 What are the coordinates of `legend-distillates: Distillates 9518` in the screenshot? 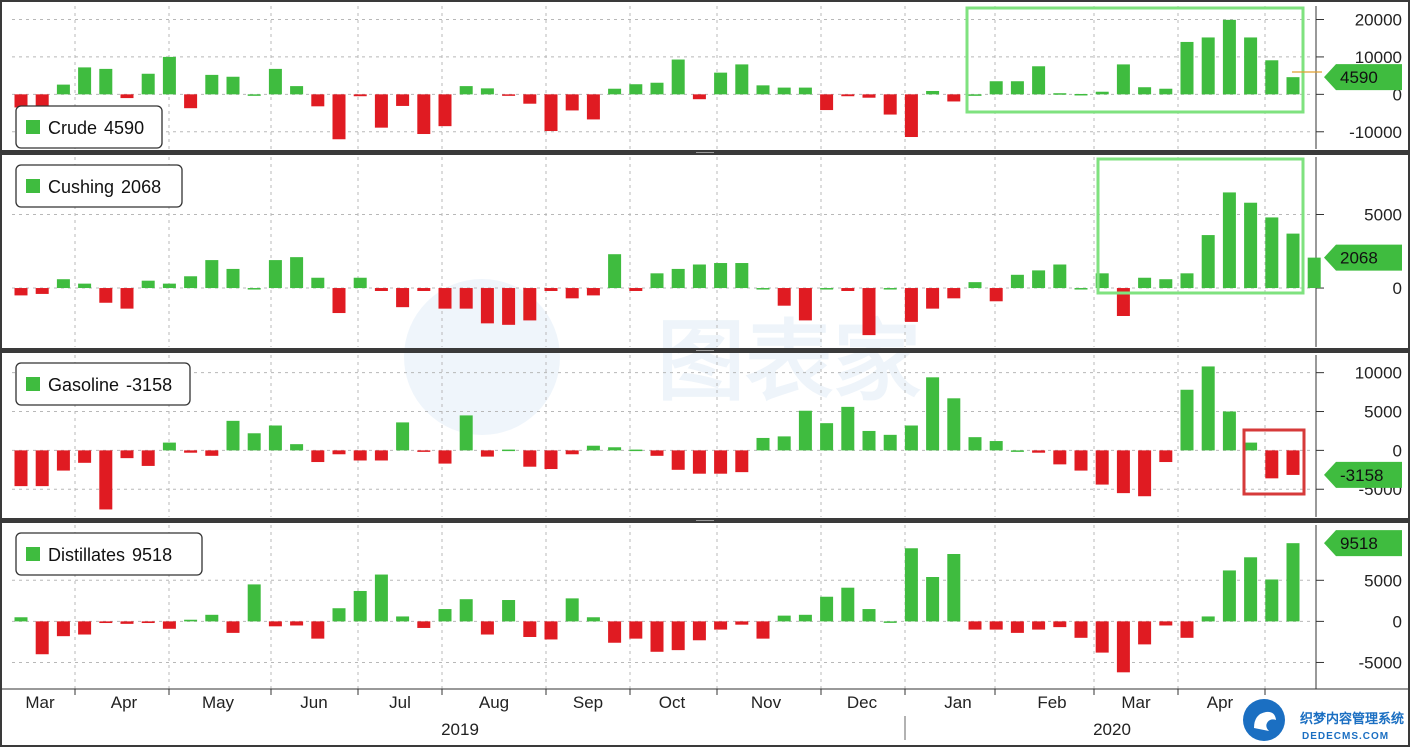 It's located at (109, 554).